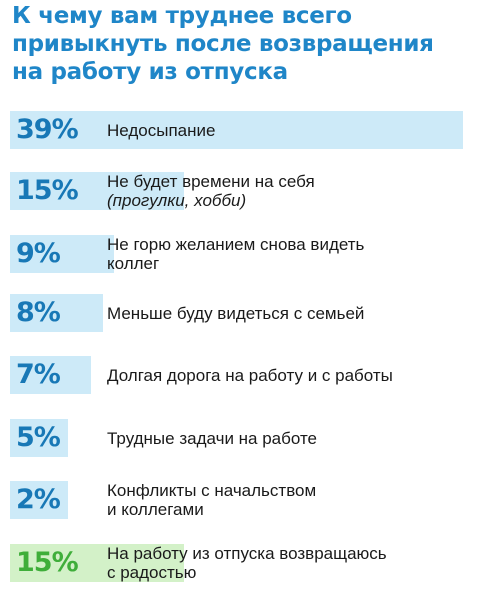  I want to click on category-label: Недосыпание, so click(297, 130).